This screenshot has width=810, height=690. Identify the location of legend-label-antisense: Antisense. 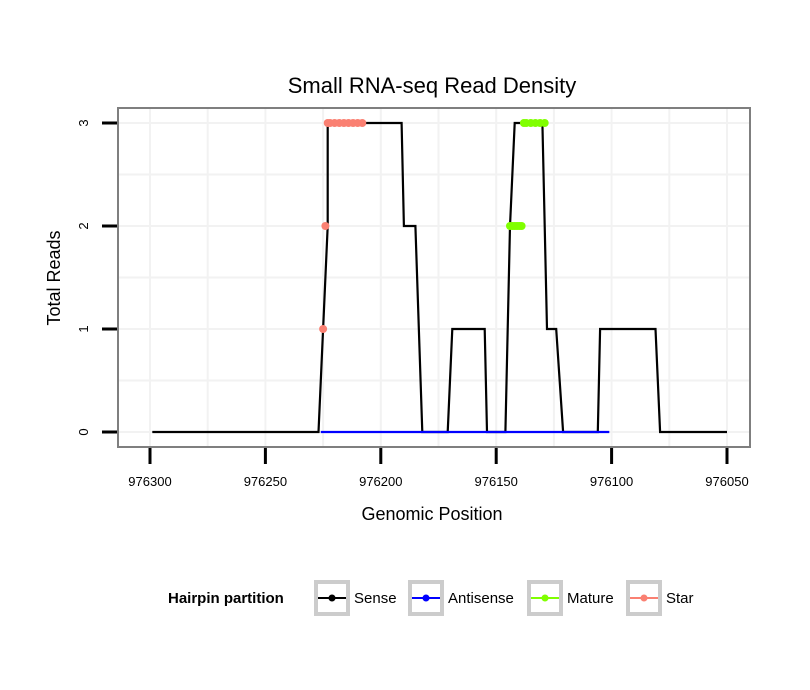
(481, 598).